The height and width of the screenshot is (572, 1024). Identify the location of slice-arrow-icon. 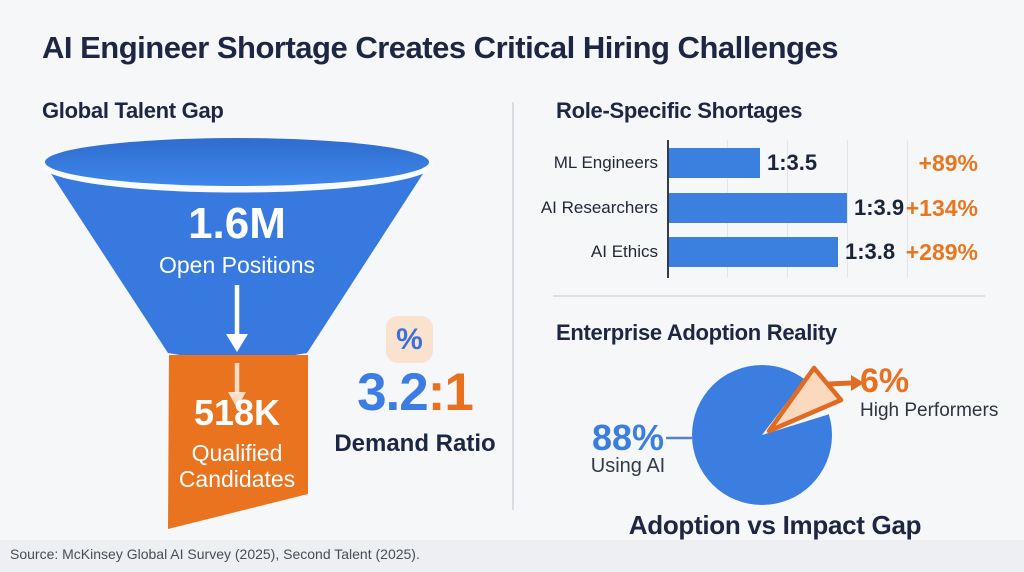
(840, 383).